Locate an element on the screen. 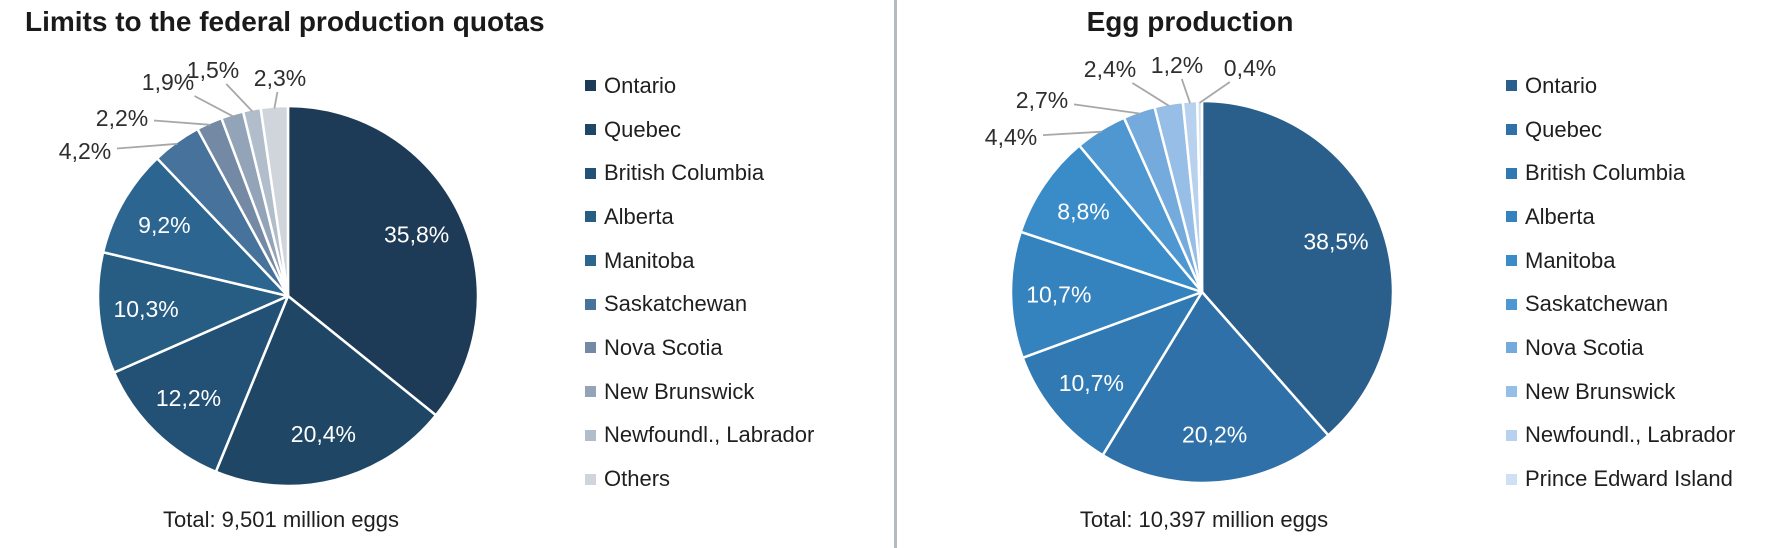 Image resolution: width=1790 pixels, height=548 pixels. legend-swatch-prince-edward-island is located at coordinates (1511, 479).